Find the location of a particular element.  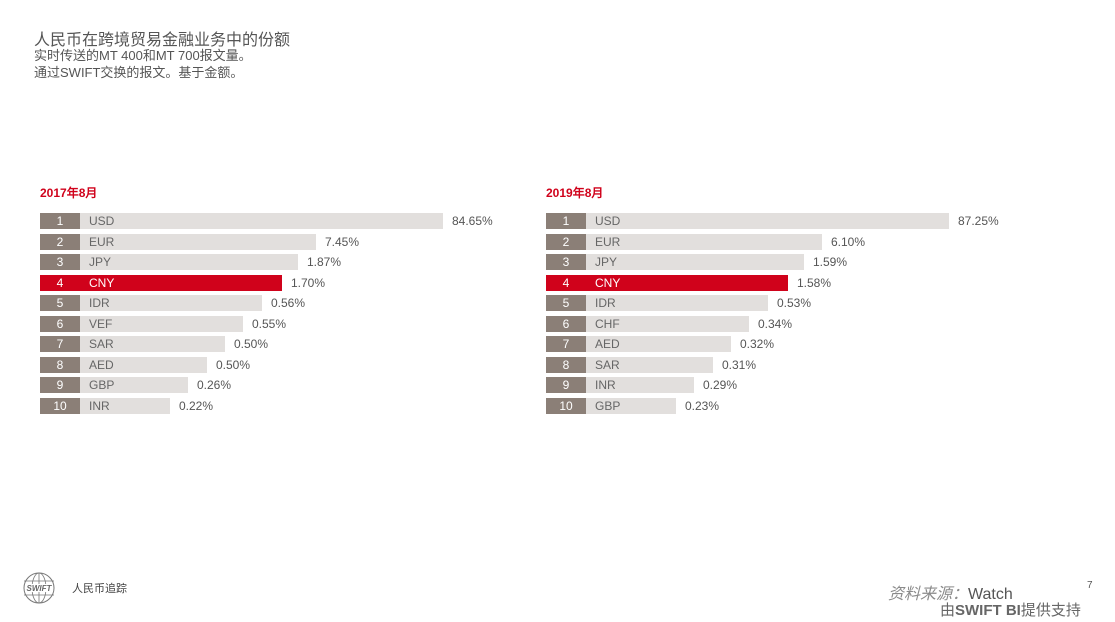

share-value: 0.26% is located at coordinates (214, 385).